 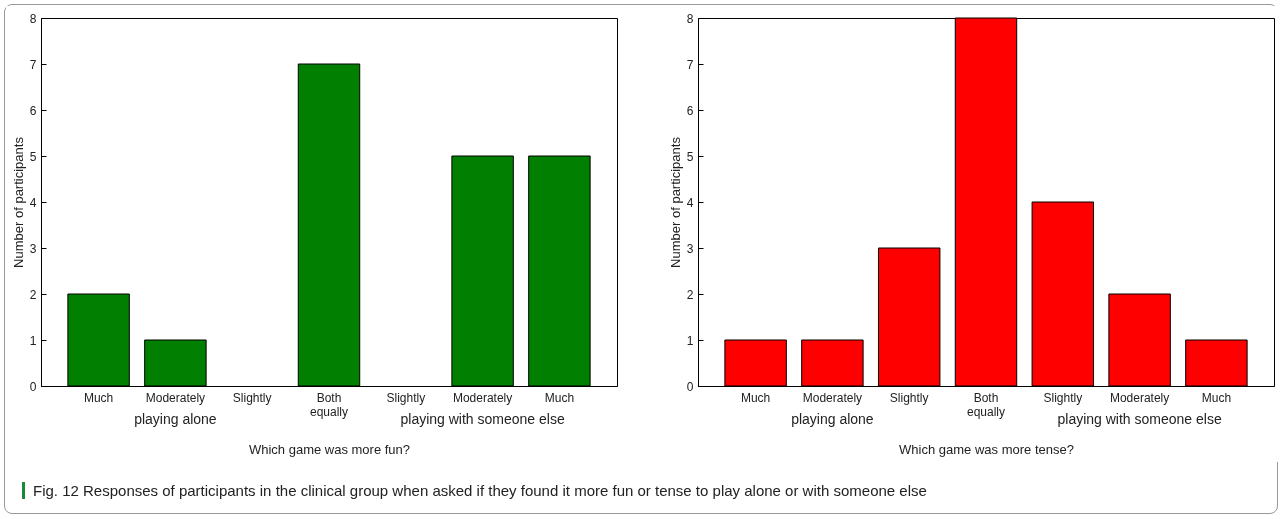 What do you see at coordinates (986, 449) in the screenshot?
I see `x-axis-title: Which game was more tense?` at bounding box center [986, 449].